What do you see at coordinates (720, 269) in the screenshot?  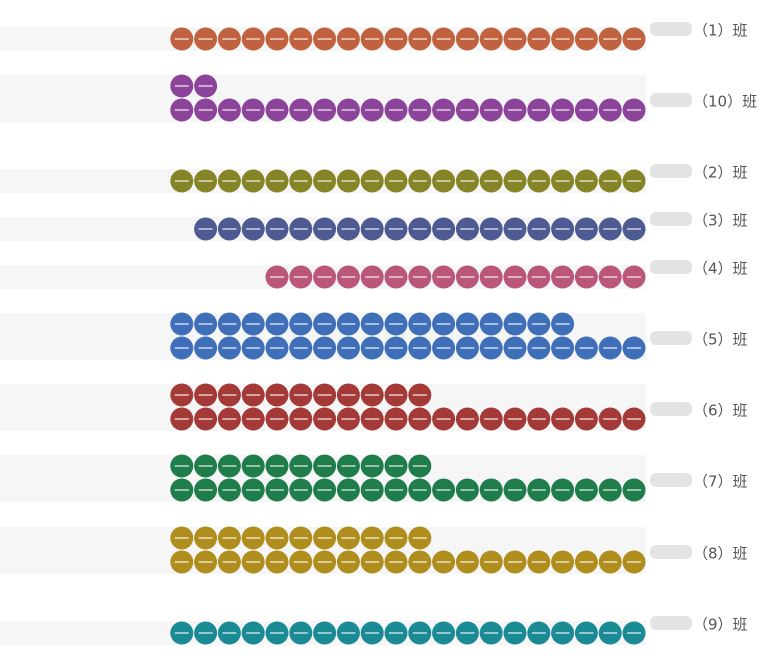 I see `row-label: （4）班` at bounding box center [720, 269].